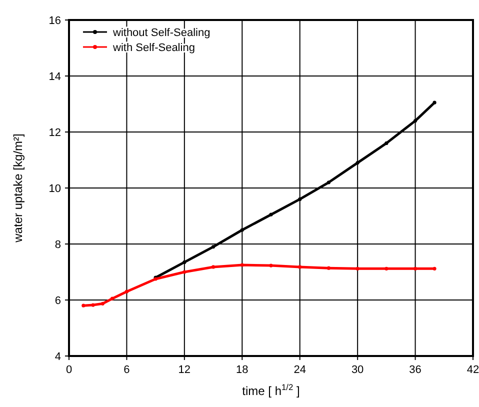 The width and height of the screenshot is (479, 407). I want to click on y-axis-title: water uptake [kg/m²], so click(18, 189).